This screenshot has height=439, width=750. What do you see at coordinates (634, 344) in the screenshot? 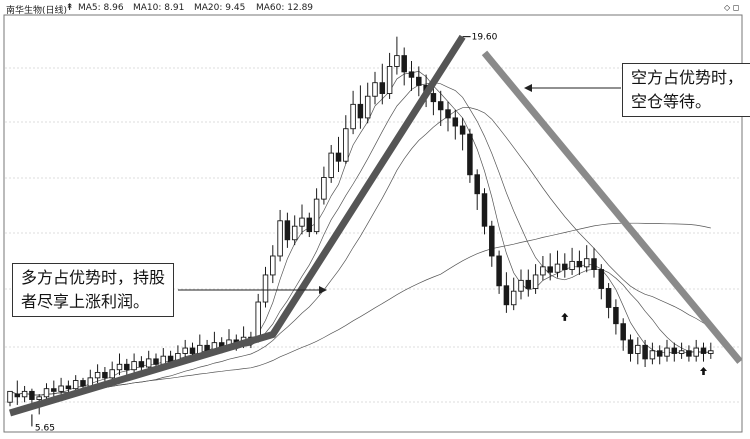
I see `event-arrows` at bounding box center [634, 344].